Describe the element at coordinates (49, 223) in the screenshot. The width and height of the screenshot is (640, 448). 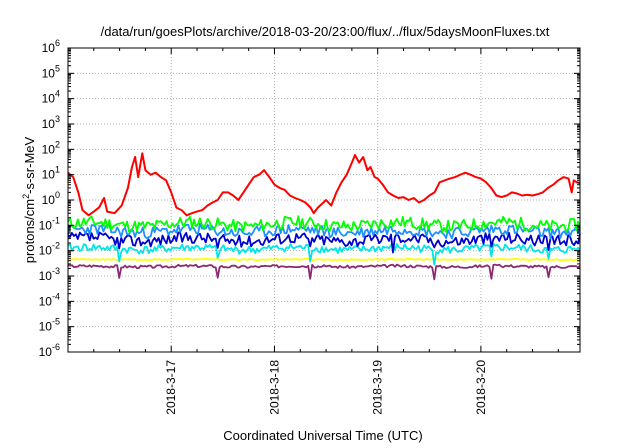
I see `y-tick-label: 10⁻¹` at that location.